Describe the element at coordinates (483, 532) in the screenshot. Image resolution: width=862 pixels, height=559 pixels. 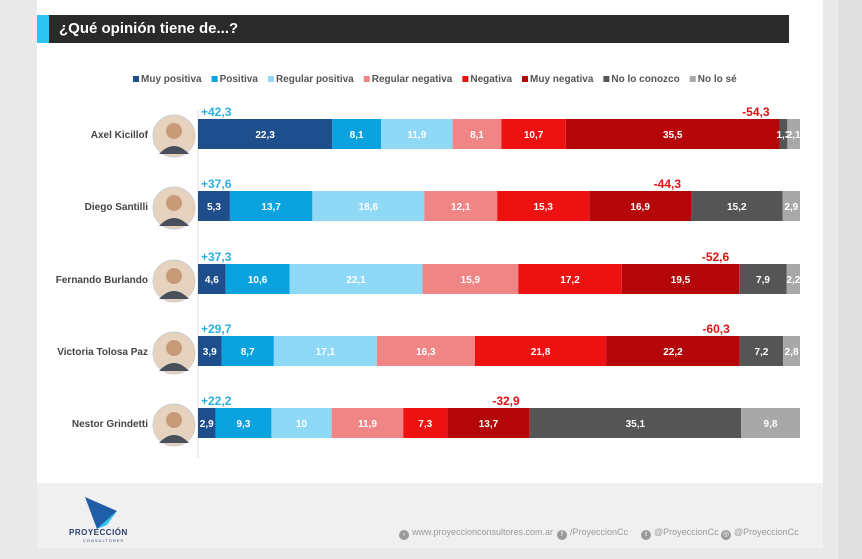
I see `website-text: www.proyeccionconsultores.com.ar` at that location.